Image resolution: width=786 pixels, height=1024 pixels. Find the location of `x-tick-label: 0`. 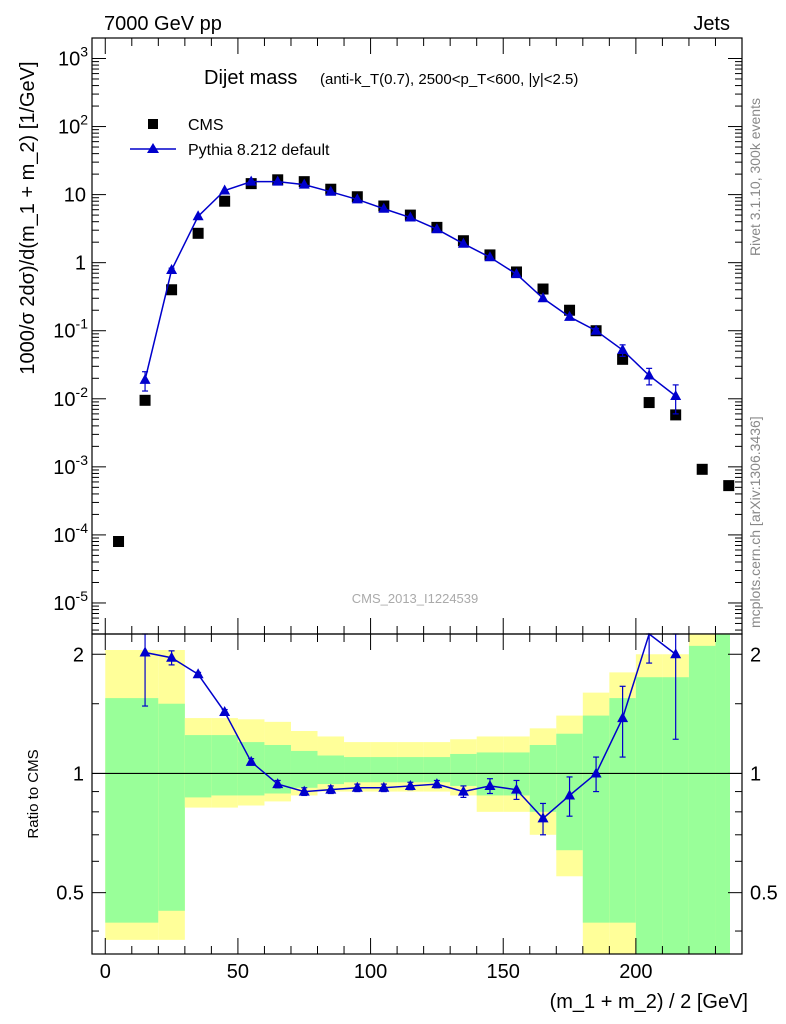

x-tick-label: 0 is located at coordinates (105, 972).